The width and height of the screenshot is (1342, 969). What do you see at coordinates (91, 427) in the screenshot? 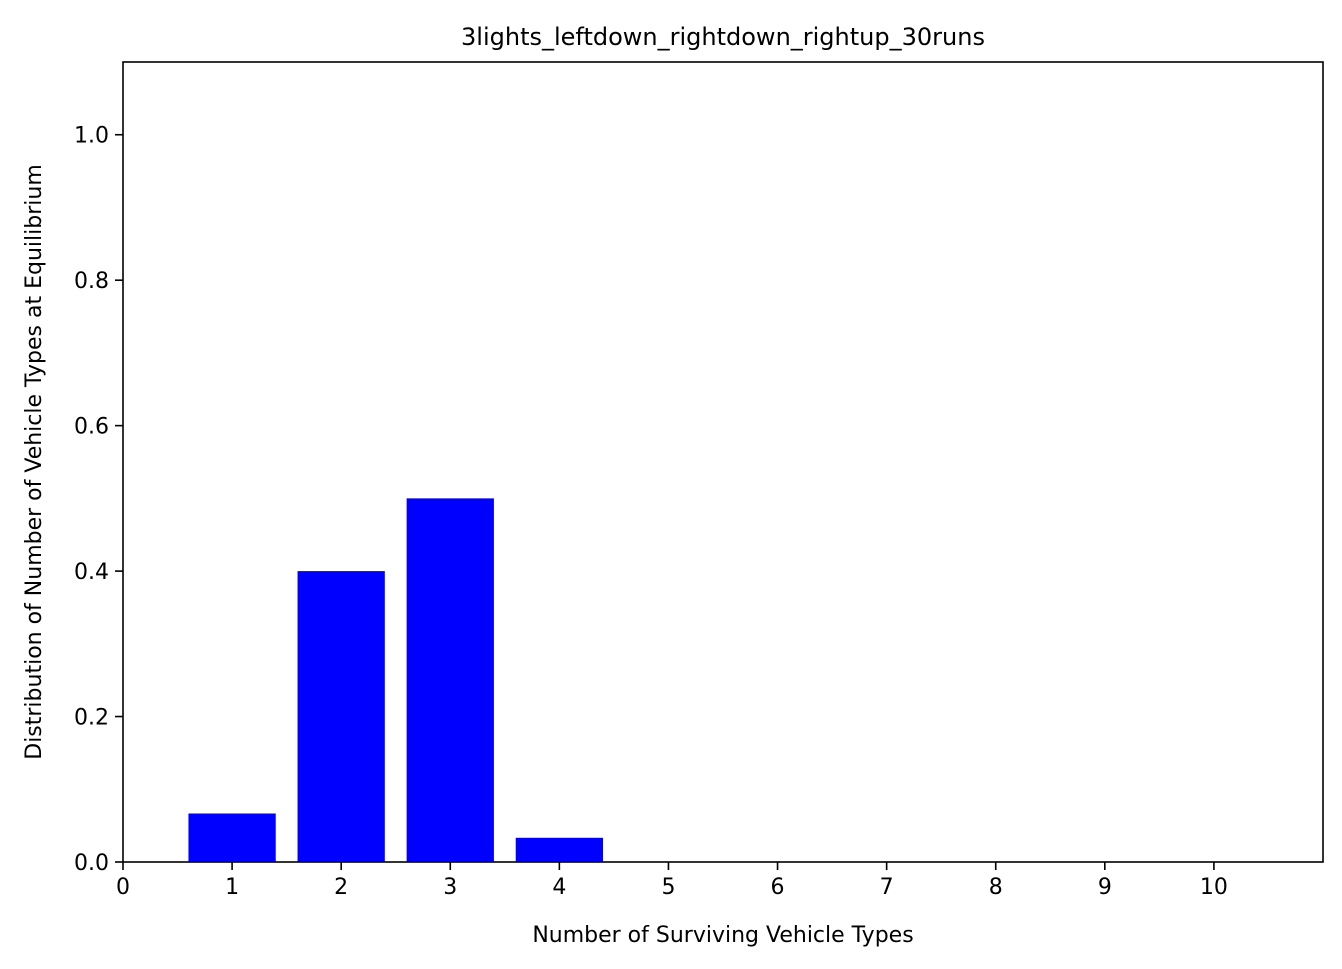
I see `y-tick-label: 0.6` at bounding box center [91, 427].